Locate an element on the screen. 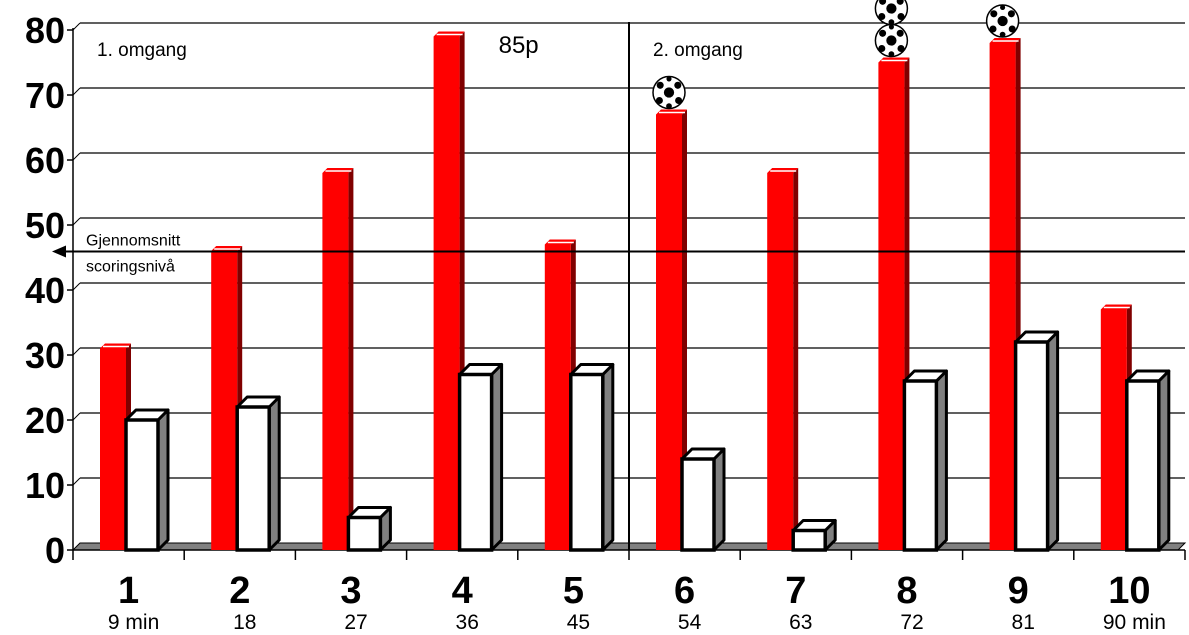 The image size is (1189, 635). y-tick-label: 50 is located at coordinates (45, 225).